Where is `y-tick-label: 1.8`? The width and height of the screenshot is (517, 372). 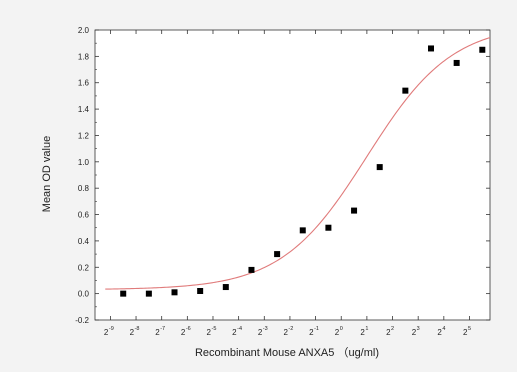 y-tick-label: 1.8 is located at coordinates (84, 56).